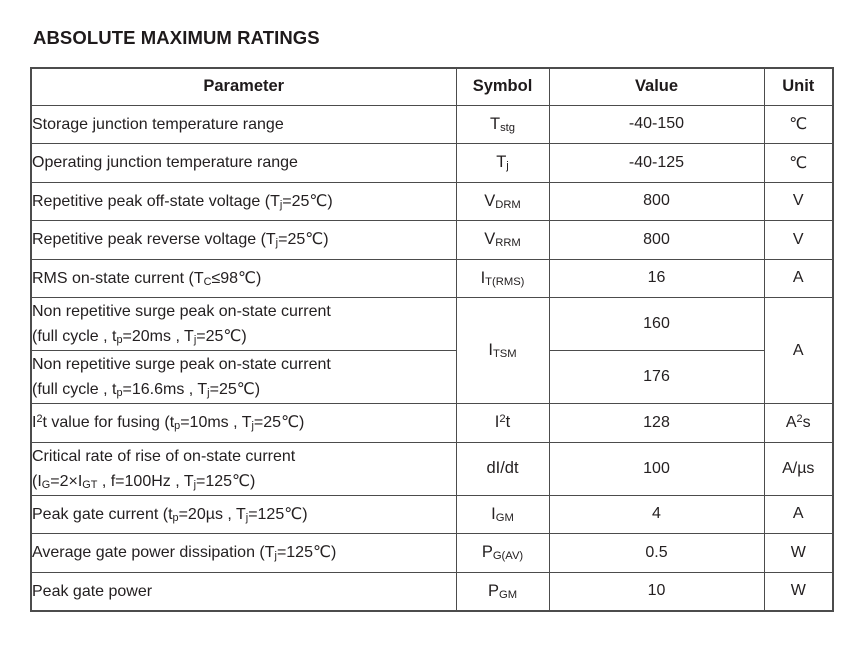 This screenshot has width=863, height=649. What do you see at coordinates (798, 468) in the screenshot?
I see `unit-cell: A/µs` at bounding box center [798, 468].